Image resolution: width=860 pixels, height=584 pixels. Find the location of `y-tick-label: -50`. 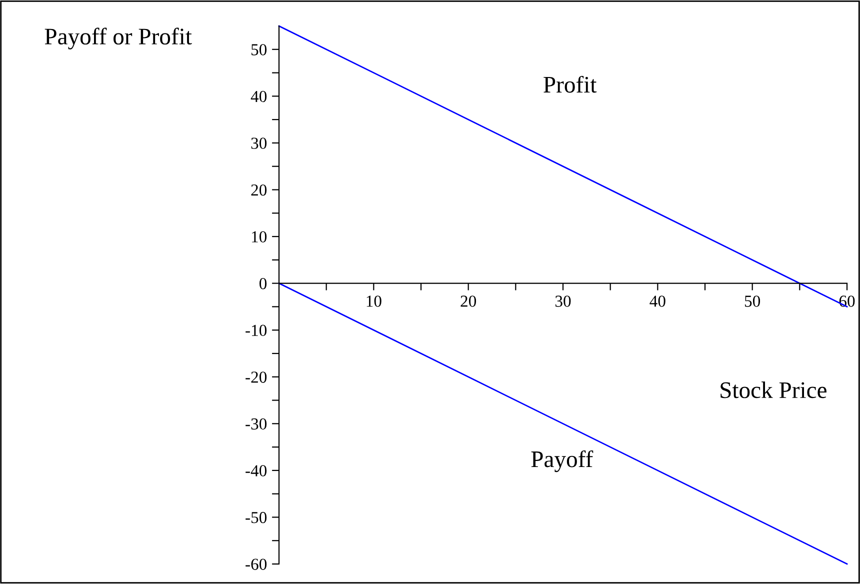

y-tick-label: -50 is located at coordinates (256, 518).